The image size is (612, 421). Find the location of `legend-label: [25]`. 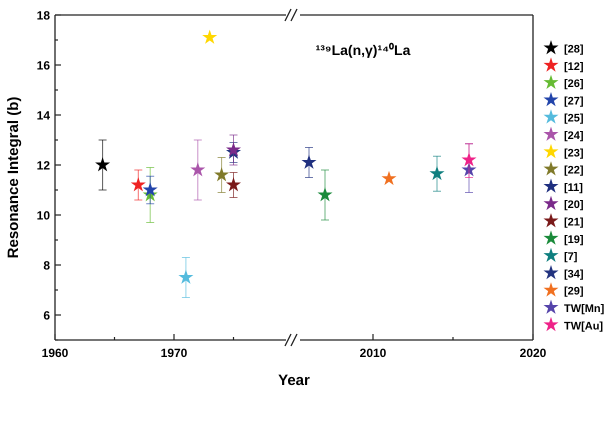

legend-label: [25] is located at coordinates (574, 118).